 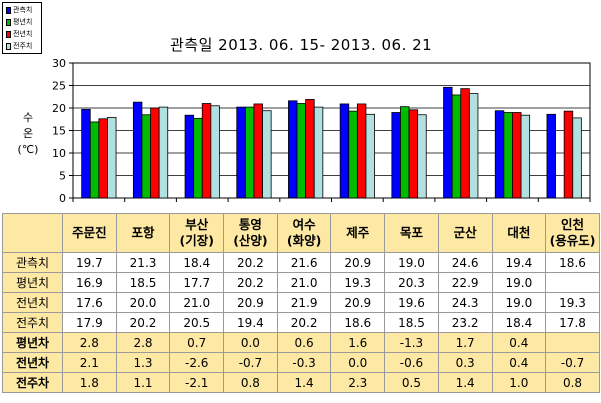 What do you see at coordinates (23, 10) in the screenshot?
I see `legend-label: 관측치` at bounding box center [23, 10].